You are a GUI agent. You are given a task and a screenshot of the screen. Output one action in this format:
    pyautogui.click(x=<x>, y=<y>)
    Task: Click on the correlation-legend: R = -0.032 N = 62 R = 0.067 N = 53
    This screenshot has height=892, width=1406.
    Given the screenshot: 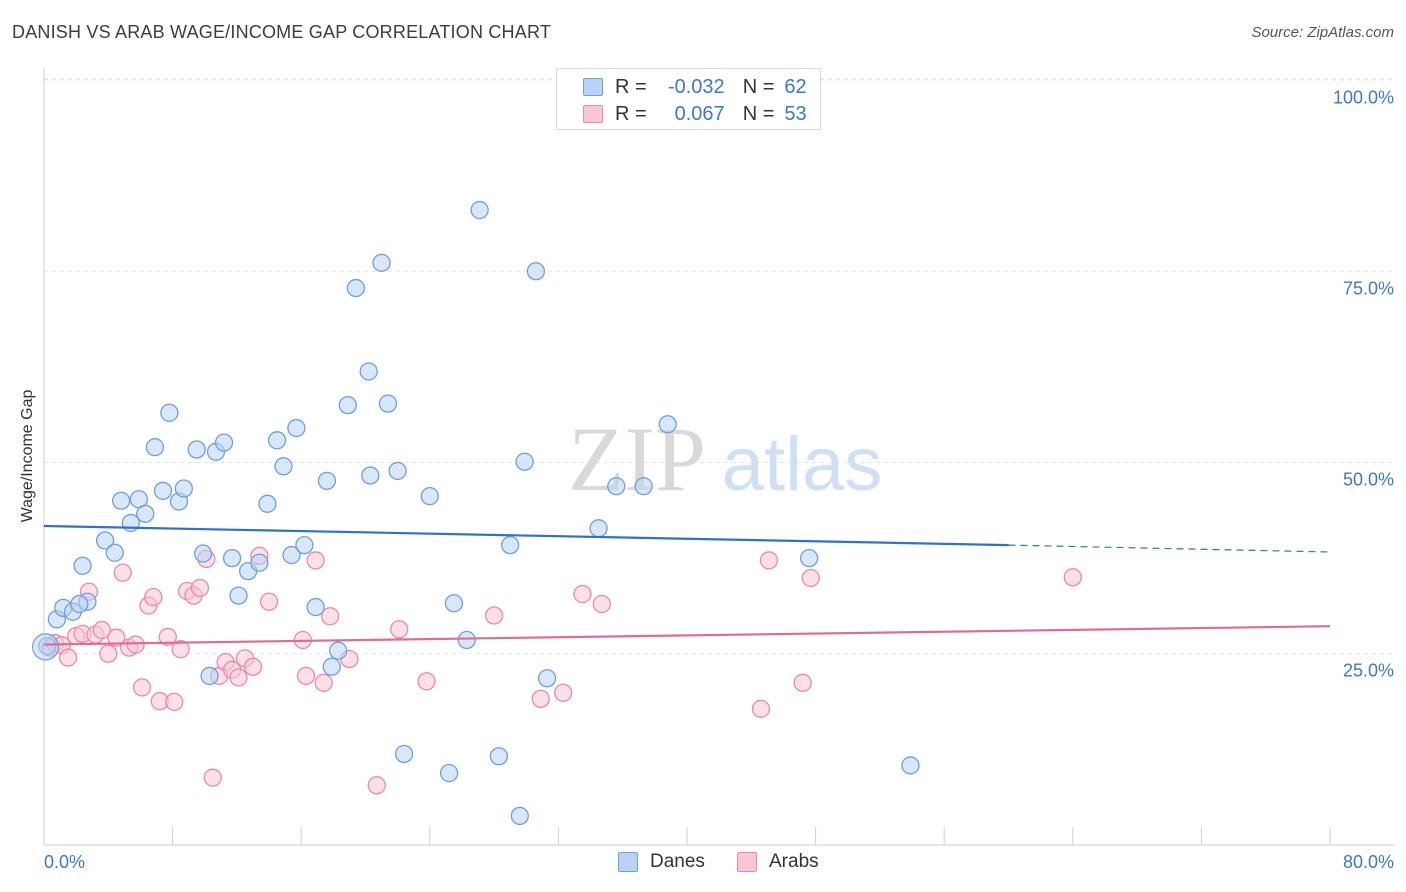 What is the action you would take?
    pyautogui.click(x=688, y=99)
    